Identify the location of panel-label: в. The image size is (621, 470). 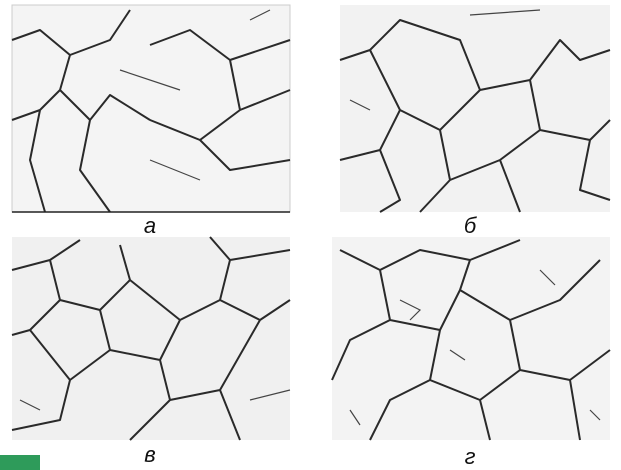
(149, 454).